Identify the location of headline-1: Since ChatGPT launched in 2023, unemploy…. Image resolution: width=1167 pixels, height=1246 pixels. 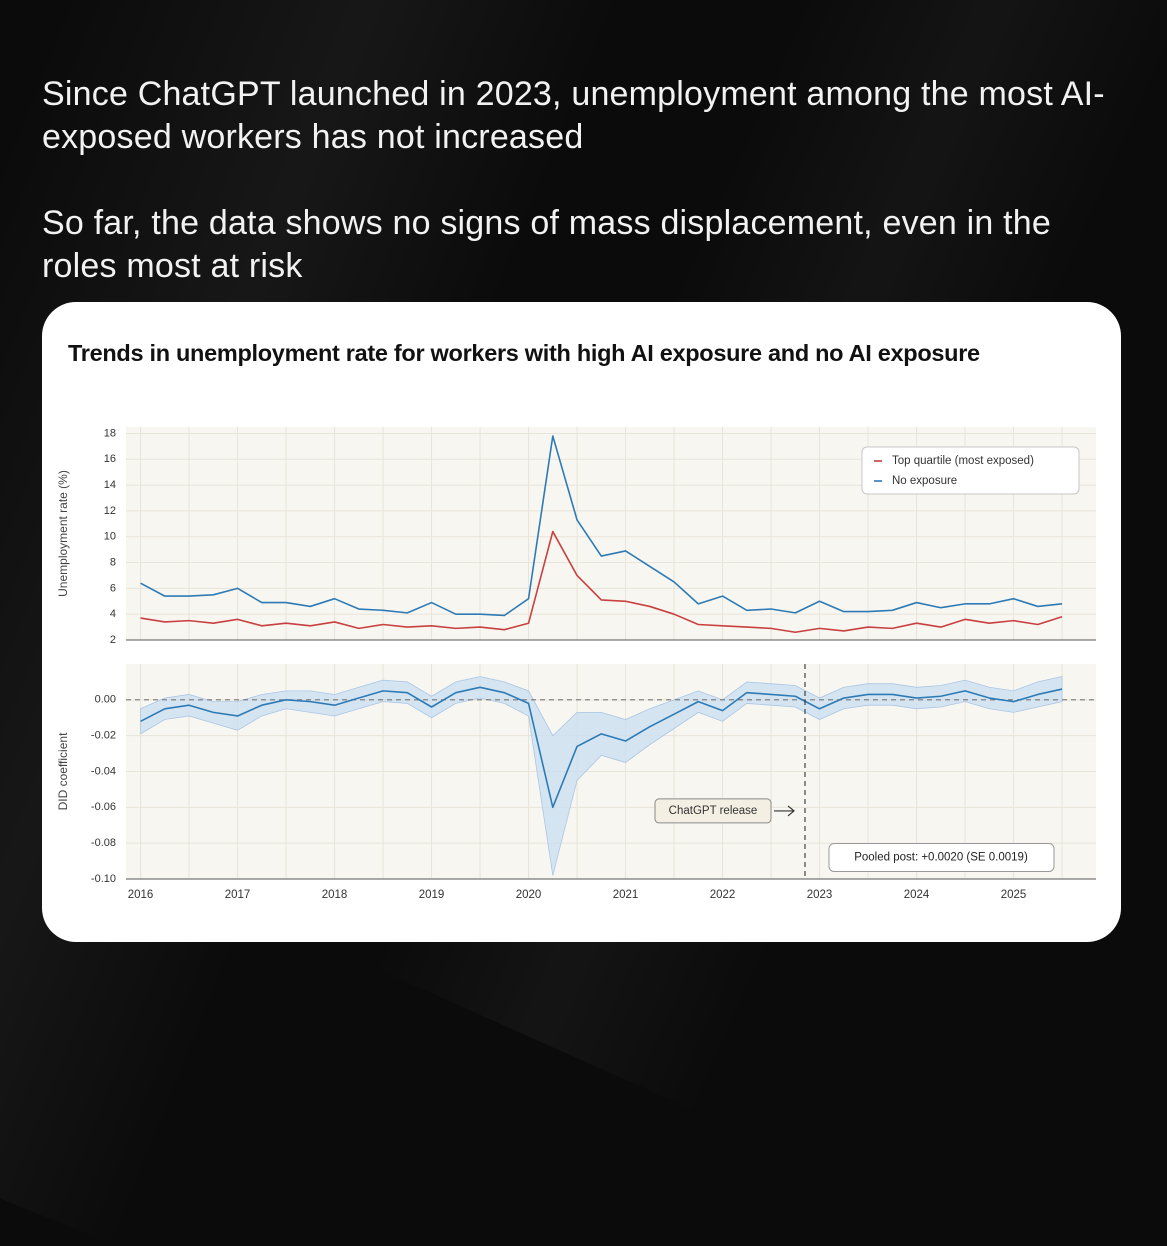
(573, 115).